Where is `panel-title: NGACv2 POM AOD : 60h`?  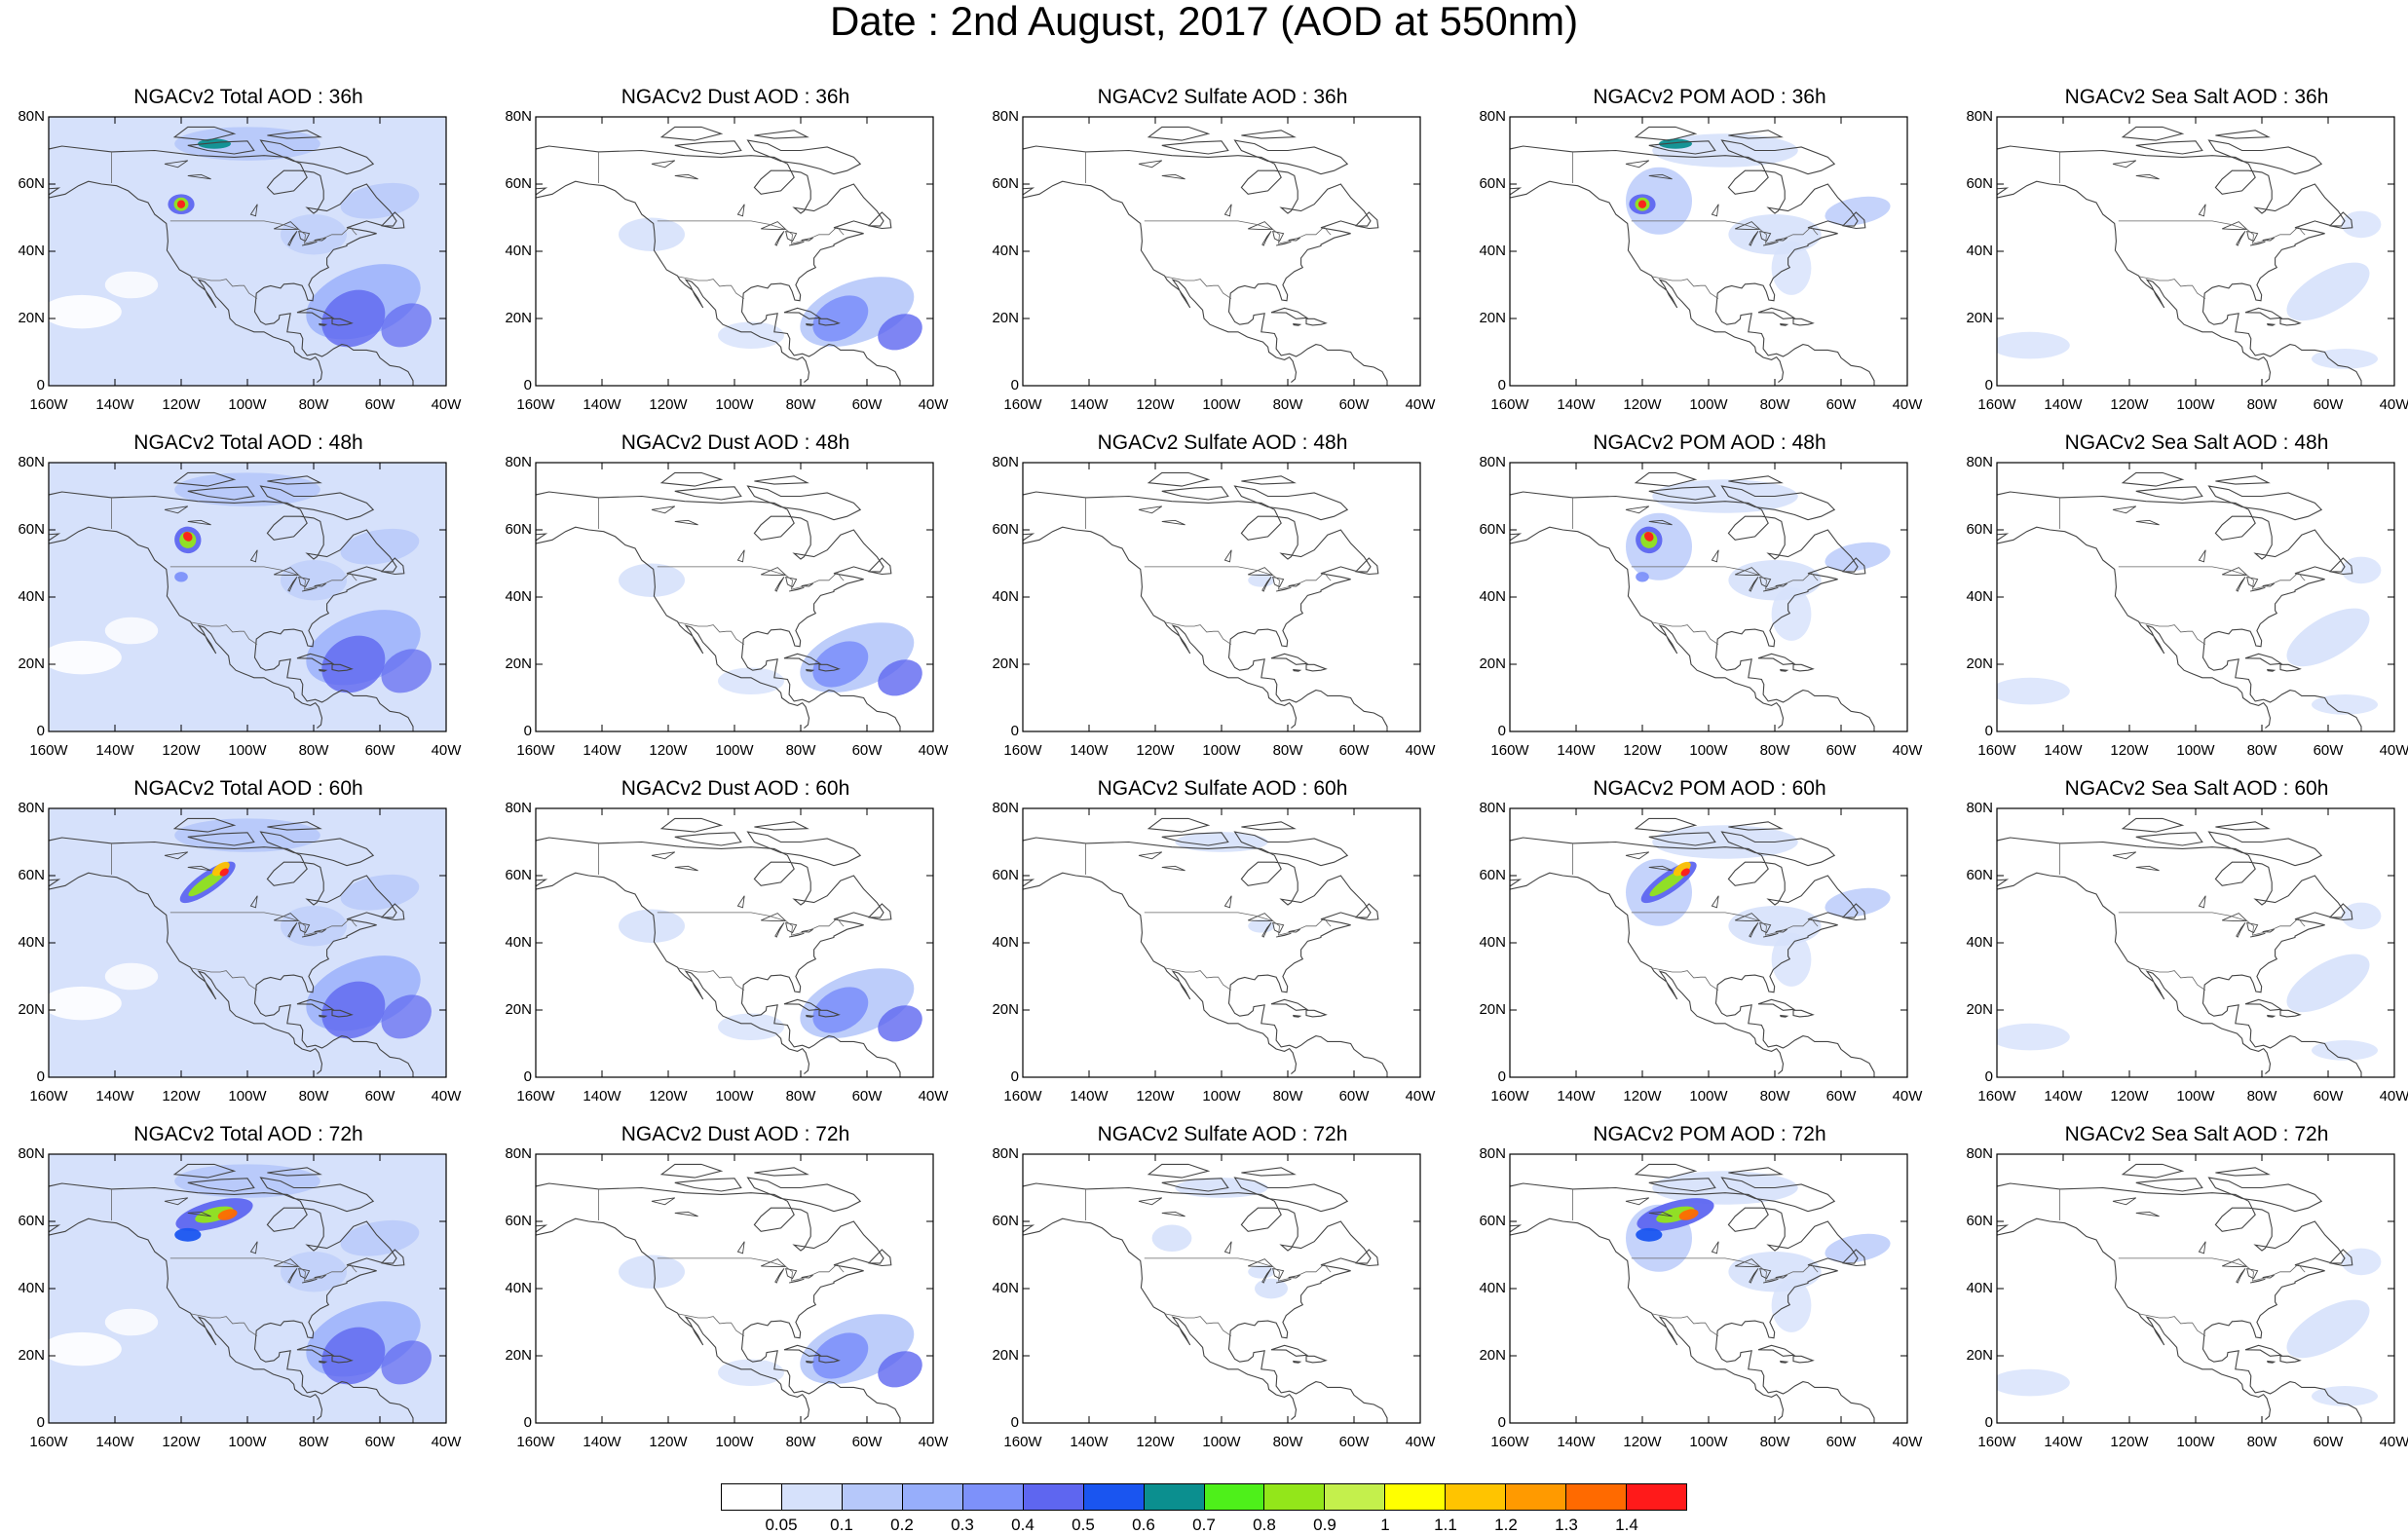
panel-title: NGACv2 POM AOD : 60h is located at coordinates (1709, 788).